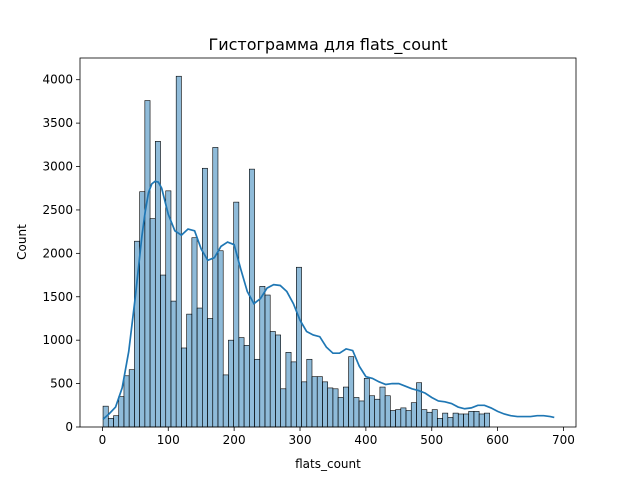  Describe the element at coordinates (327, 45) in the screenshot. I see `chart-title: Гистограмма для flats_count` at that location.